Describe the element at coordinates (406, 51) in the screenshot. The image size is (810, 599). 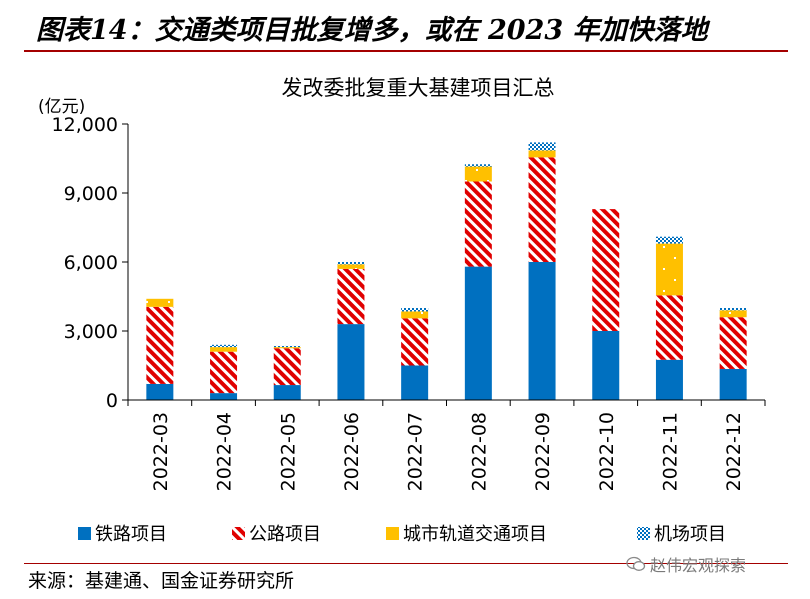
I see `title-divider` at that location.